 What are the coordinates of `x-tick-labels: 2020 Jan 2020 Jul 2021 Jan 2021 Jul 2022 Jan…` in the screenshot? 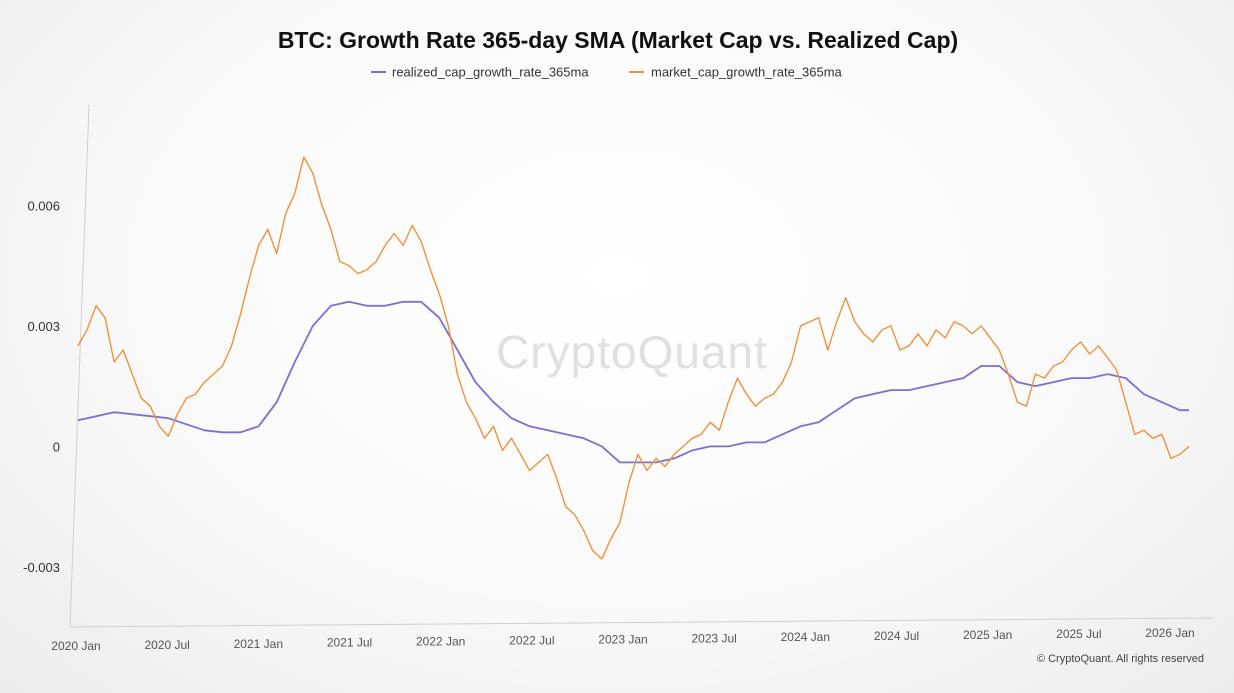 It's located at (622, 639).